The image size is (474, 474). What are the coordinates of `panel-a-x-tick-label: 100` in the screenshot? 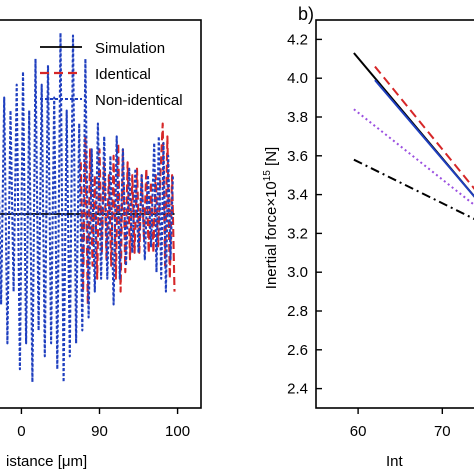 It's located at (177, 431).